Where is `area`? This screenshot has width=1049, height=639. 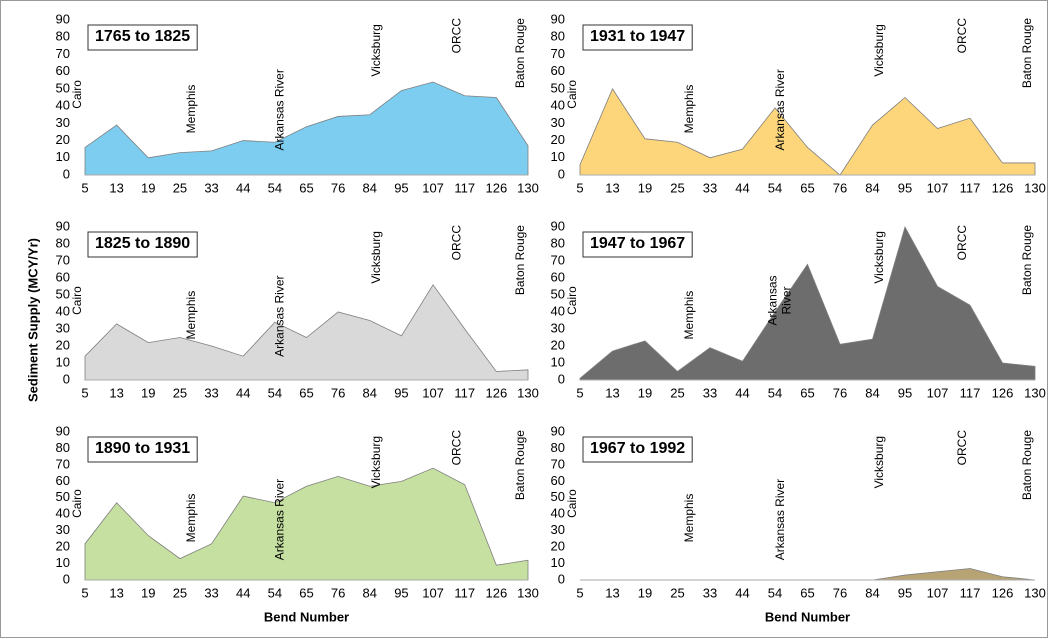 area is located at coordinates (306, 128).